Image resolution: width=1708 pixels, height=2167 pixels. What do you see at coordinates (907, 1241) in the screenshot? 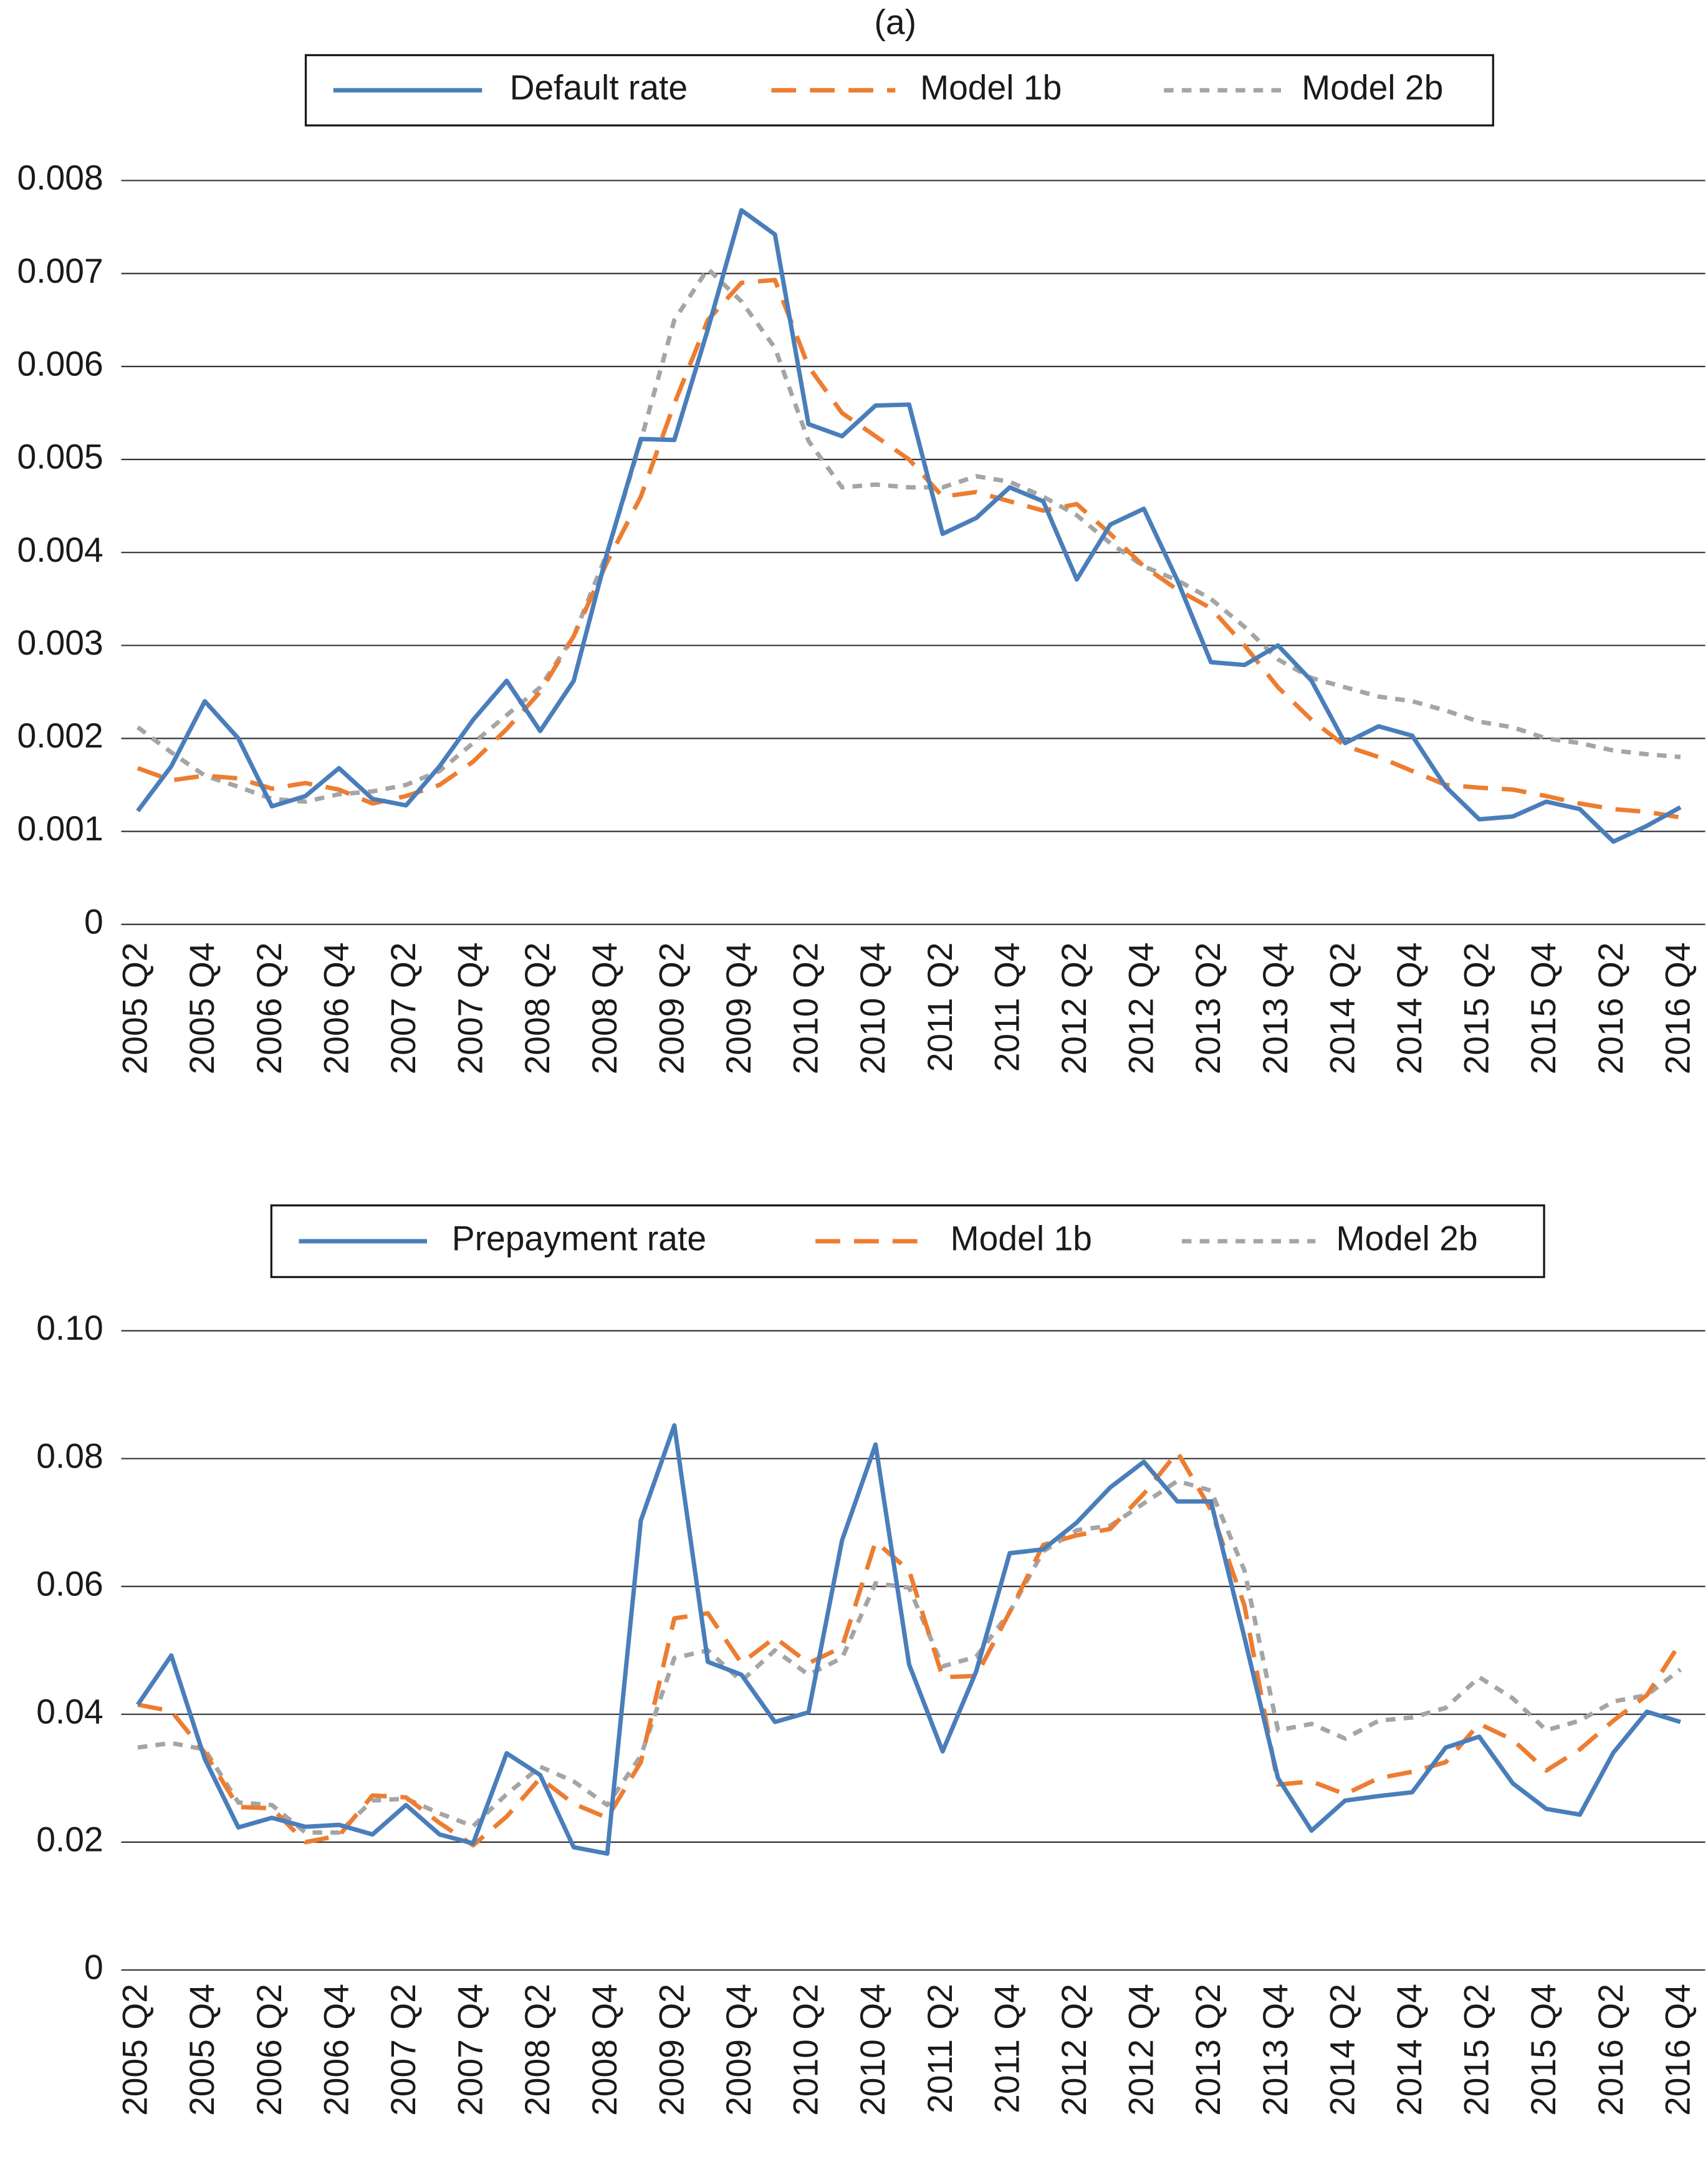
I see `legend: Prepayment rate Model 1b Model 2b` at bounding box center [907, 1241].